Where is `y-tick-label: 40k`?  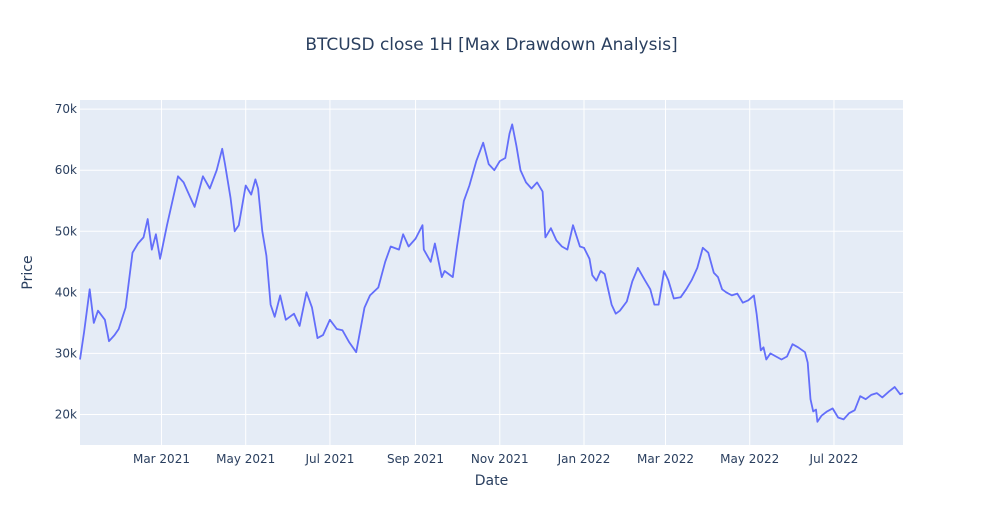 y-tick-label: 40k is located at coordinates (66, 292).